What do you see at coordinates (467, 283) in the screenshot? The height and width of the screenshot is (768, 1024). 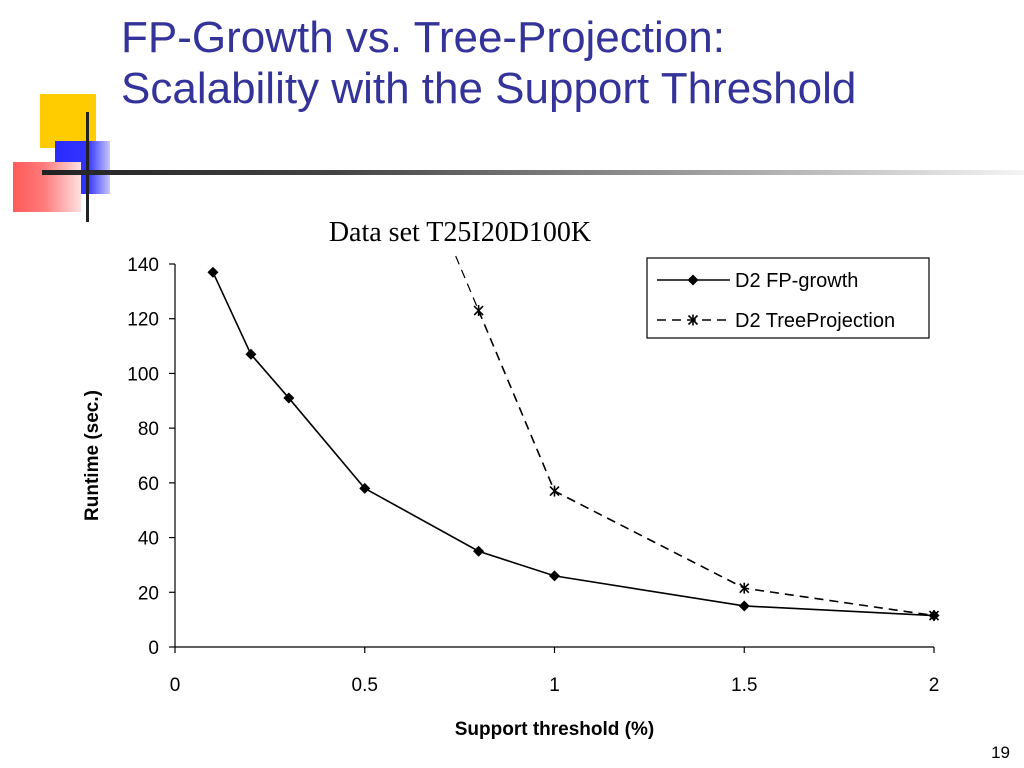 I see `series-offscale-segment` at bounding box center [467, 283].